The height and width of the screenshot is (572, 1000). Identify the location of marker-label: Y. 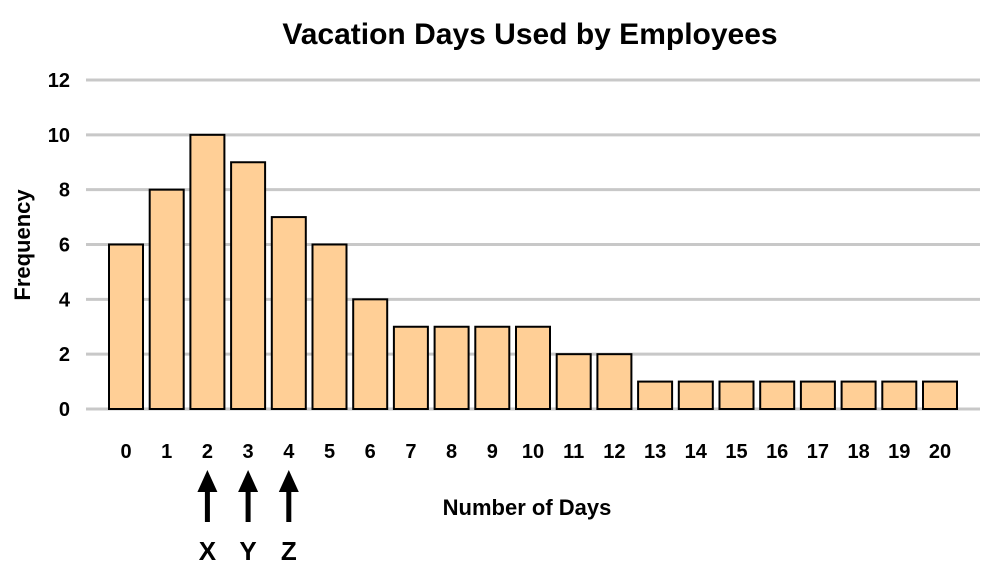
(247, 551).